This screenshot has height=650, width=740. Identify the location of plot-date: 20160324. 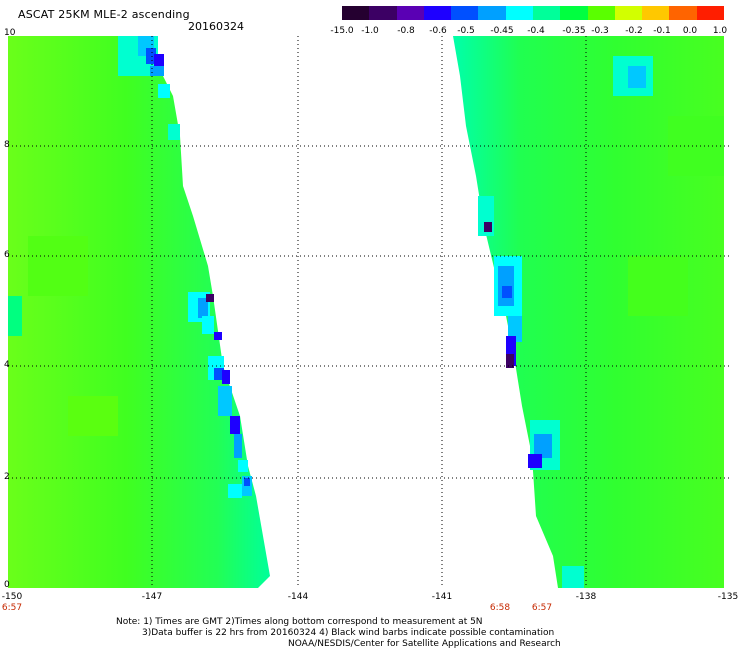
(216, 26).